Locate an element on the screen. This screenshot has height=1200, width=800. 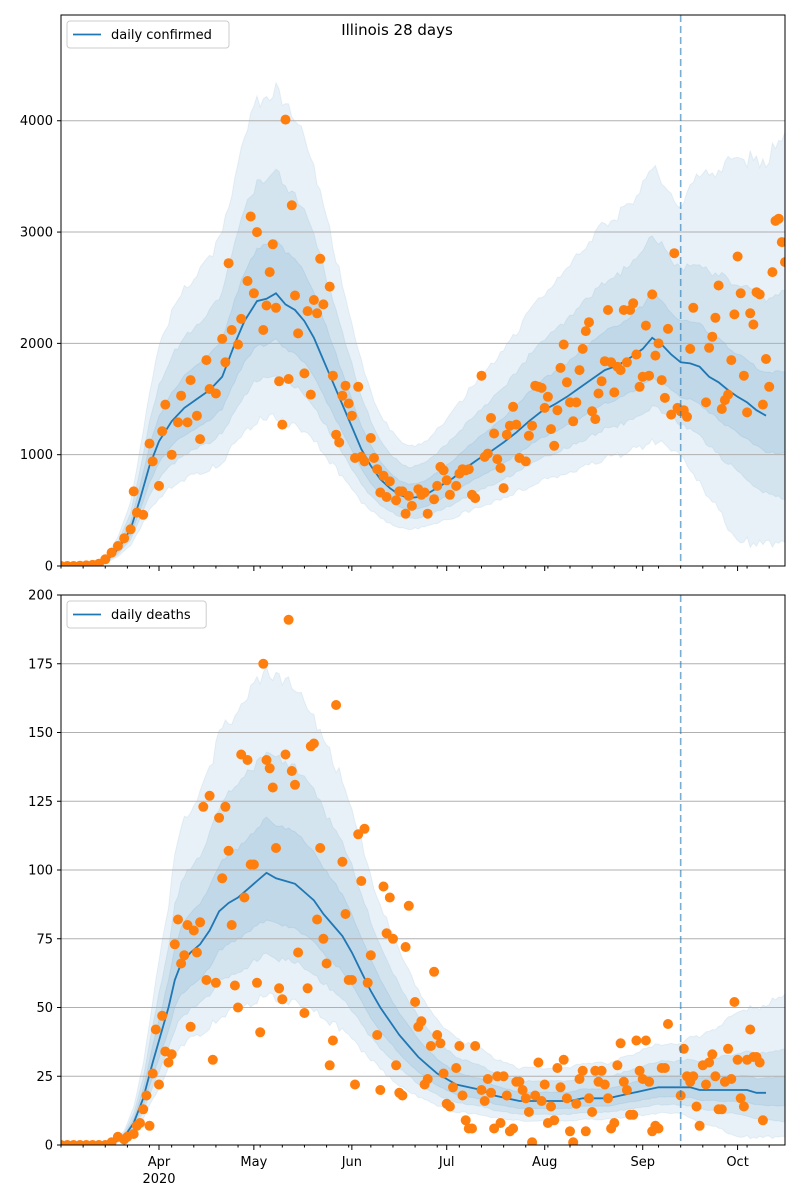
x-tick-year-label: 2020 is located at coordinates (158, 1179).